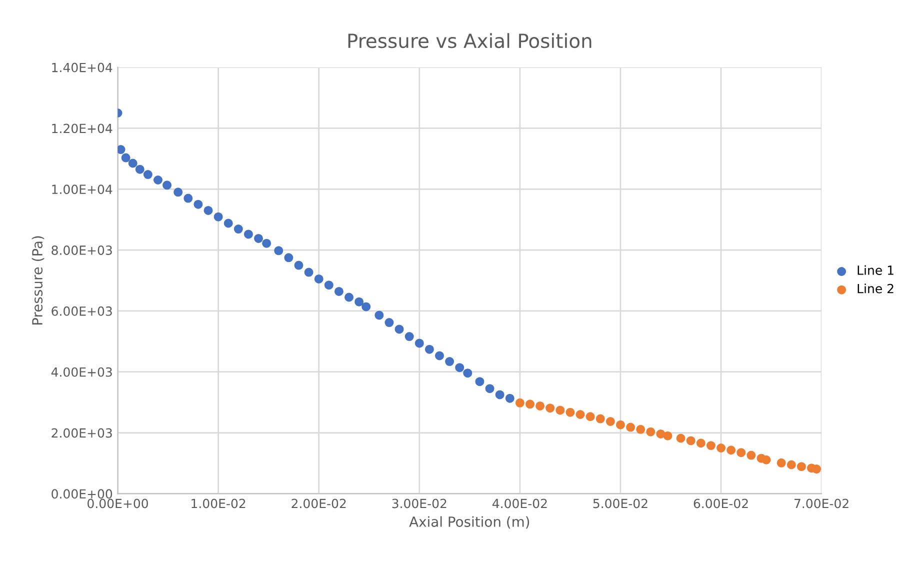  Describe the element at coordinates (82, 67) in the screenshot. I see `y-tick-label: 1.40E+04` at that location.